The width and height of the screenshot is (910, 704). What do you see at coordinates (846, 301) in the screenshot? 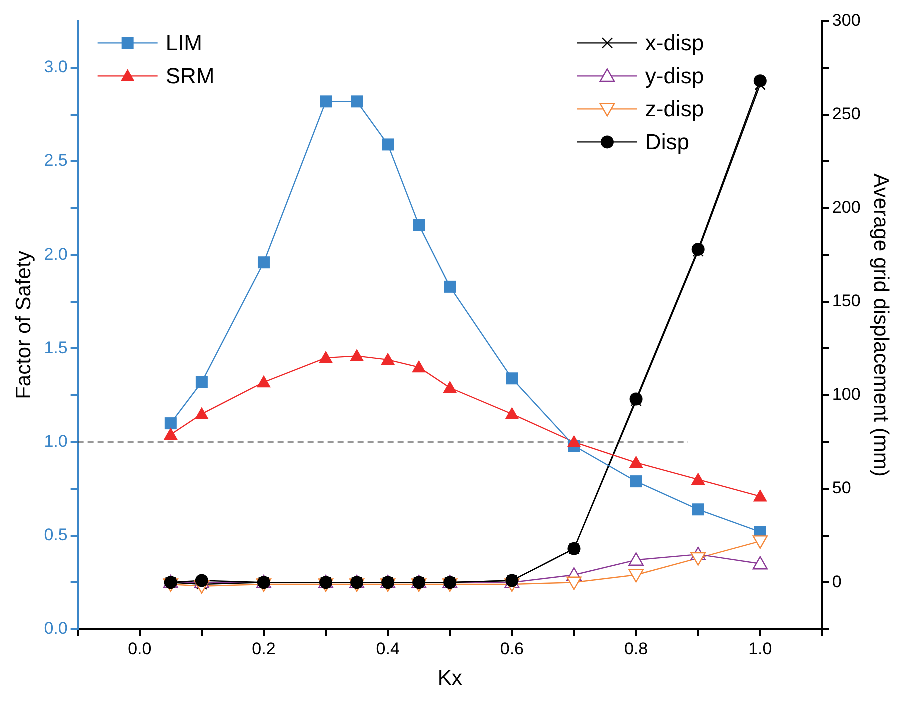
I see `y2-tick-label: 150` at bounding box center [846, 301].